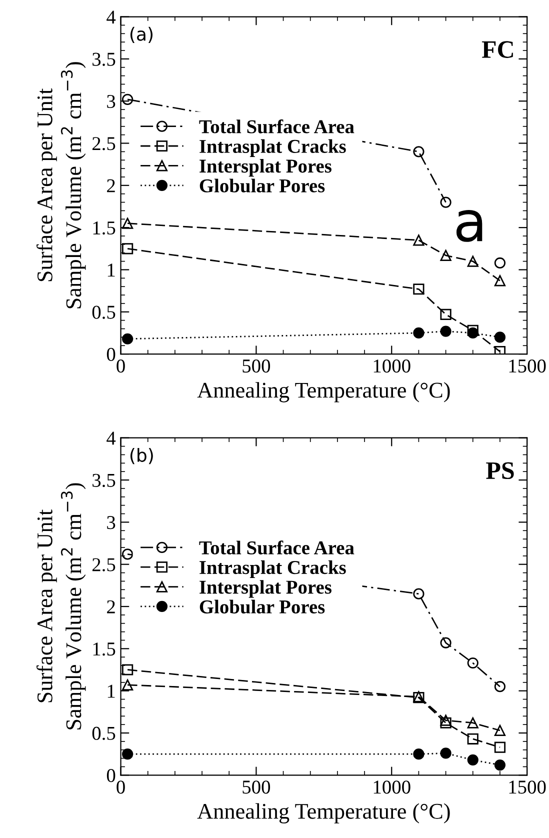  Describe the element at coordinates (141, 34) in the screenshot. I see `annotation: (a)` at that location.